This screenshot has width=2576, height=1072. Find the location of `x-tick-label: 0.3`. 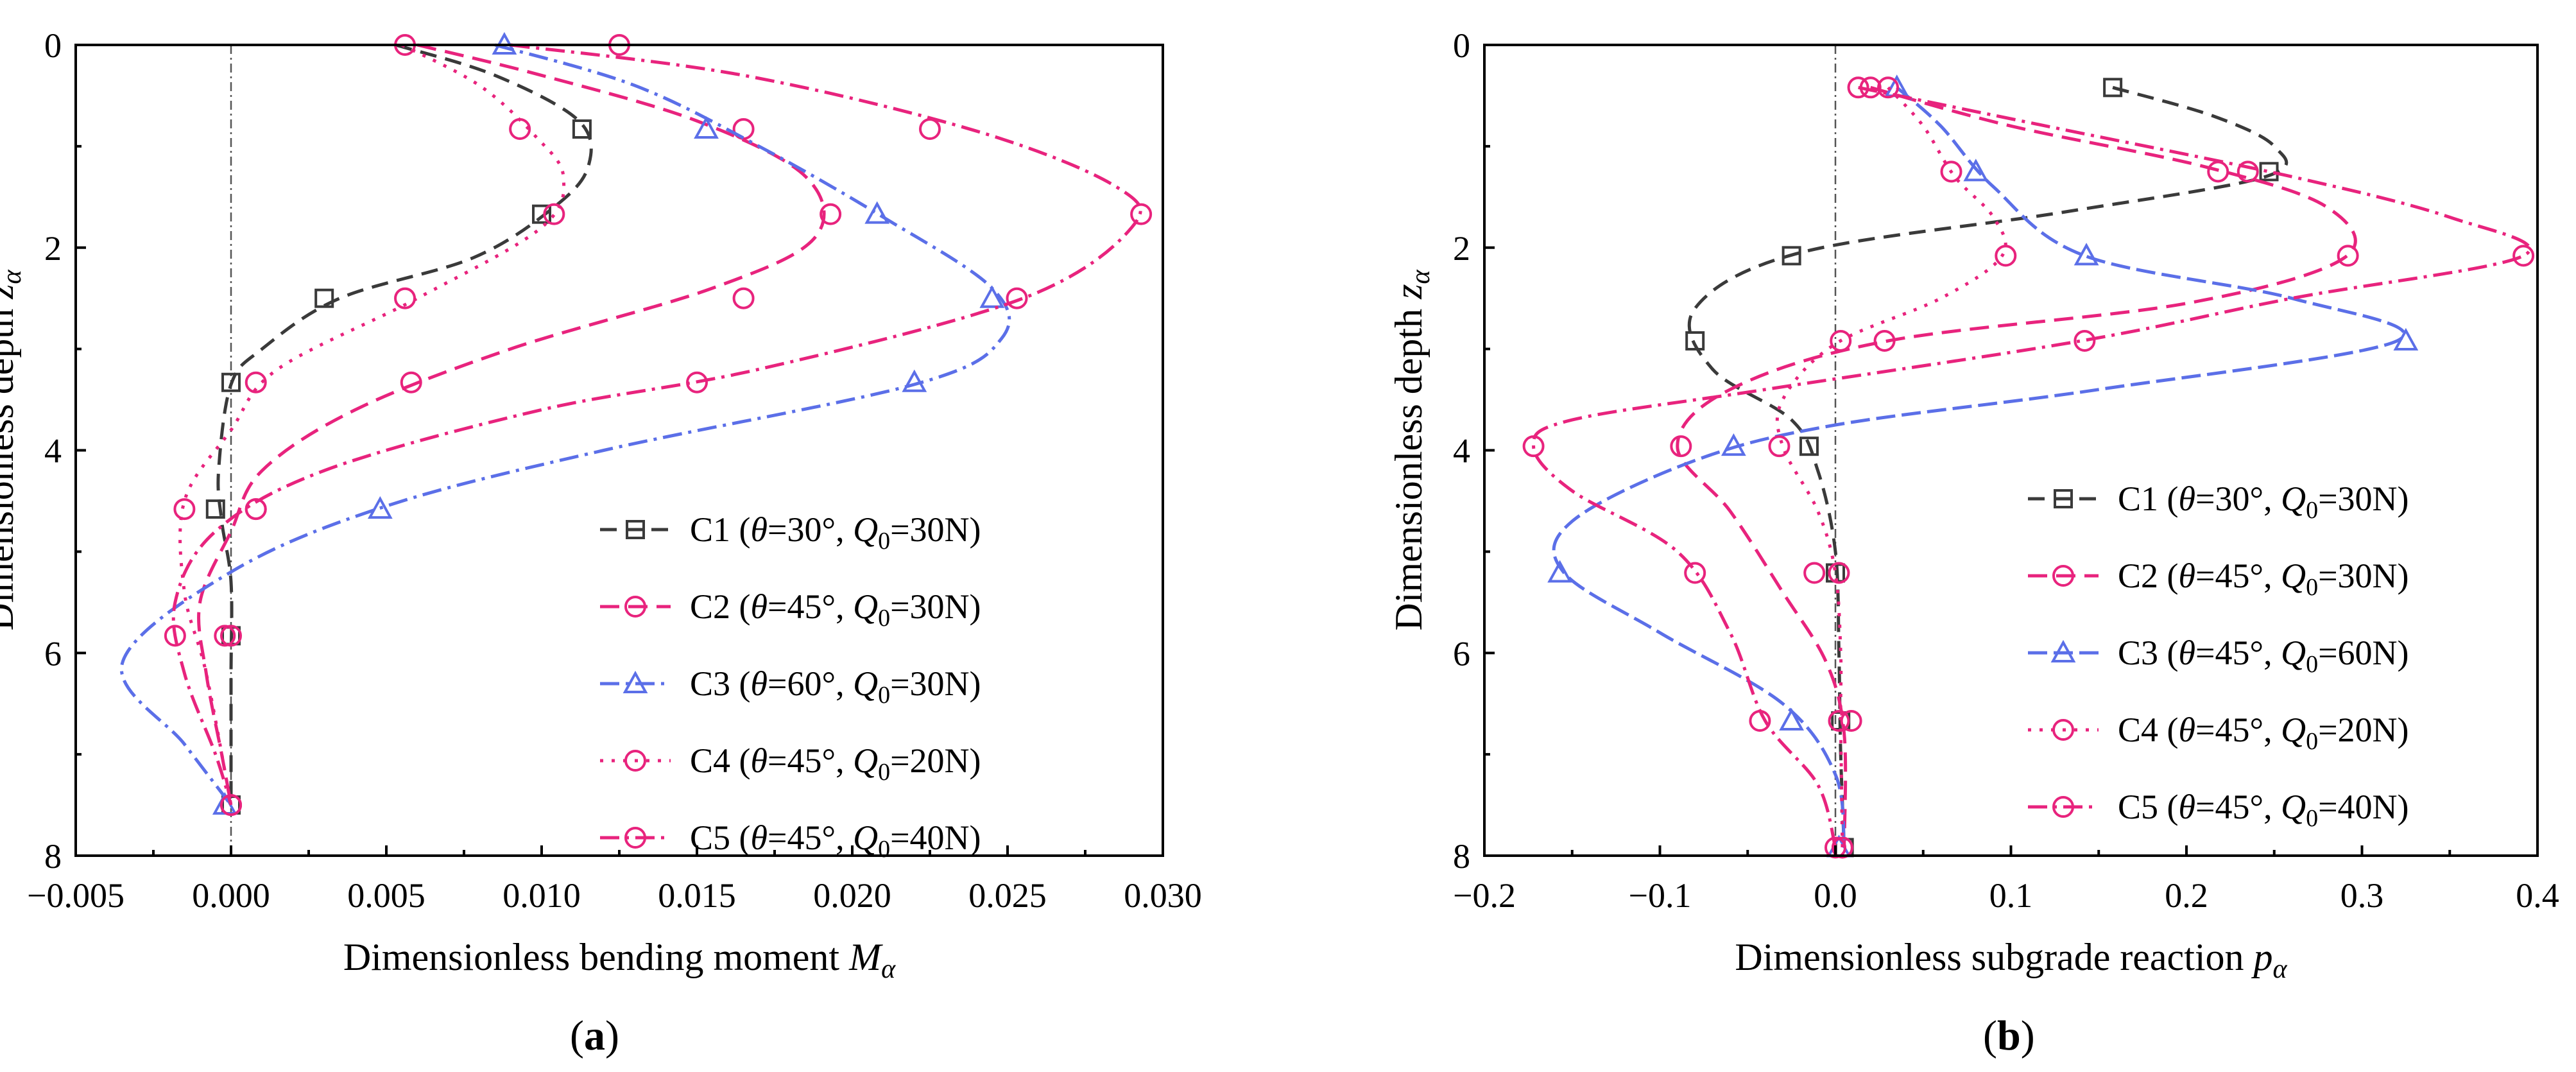

x-tick-label: 0.3 is located at coordinates (2362, 895).